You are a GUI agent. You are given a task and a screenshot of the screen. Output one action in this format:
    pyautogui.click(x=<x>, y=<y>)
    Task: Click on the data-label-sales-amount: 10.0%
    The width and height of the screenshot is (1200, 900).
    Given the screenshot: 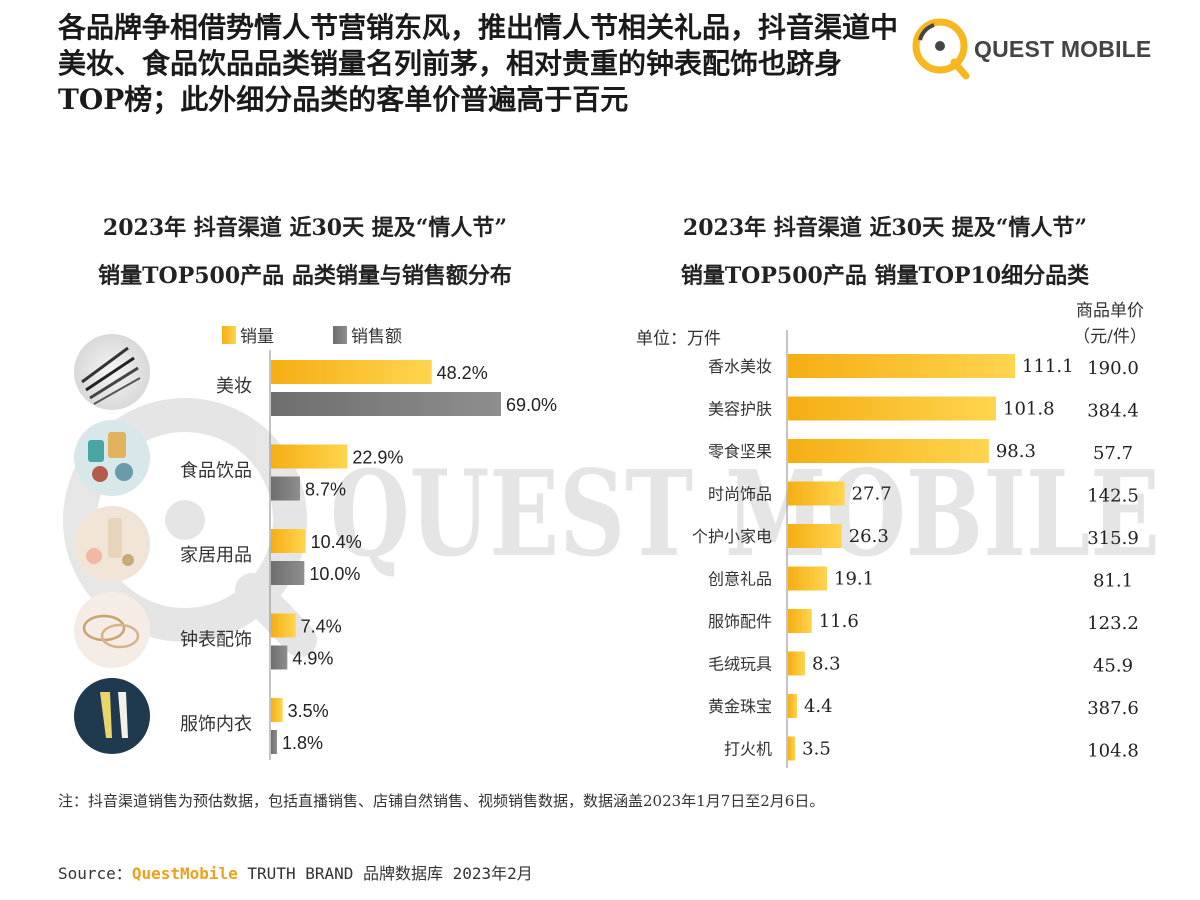 What is the action you would take?
    pyautogui.click(x=334, y=574)
    